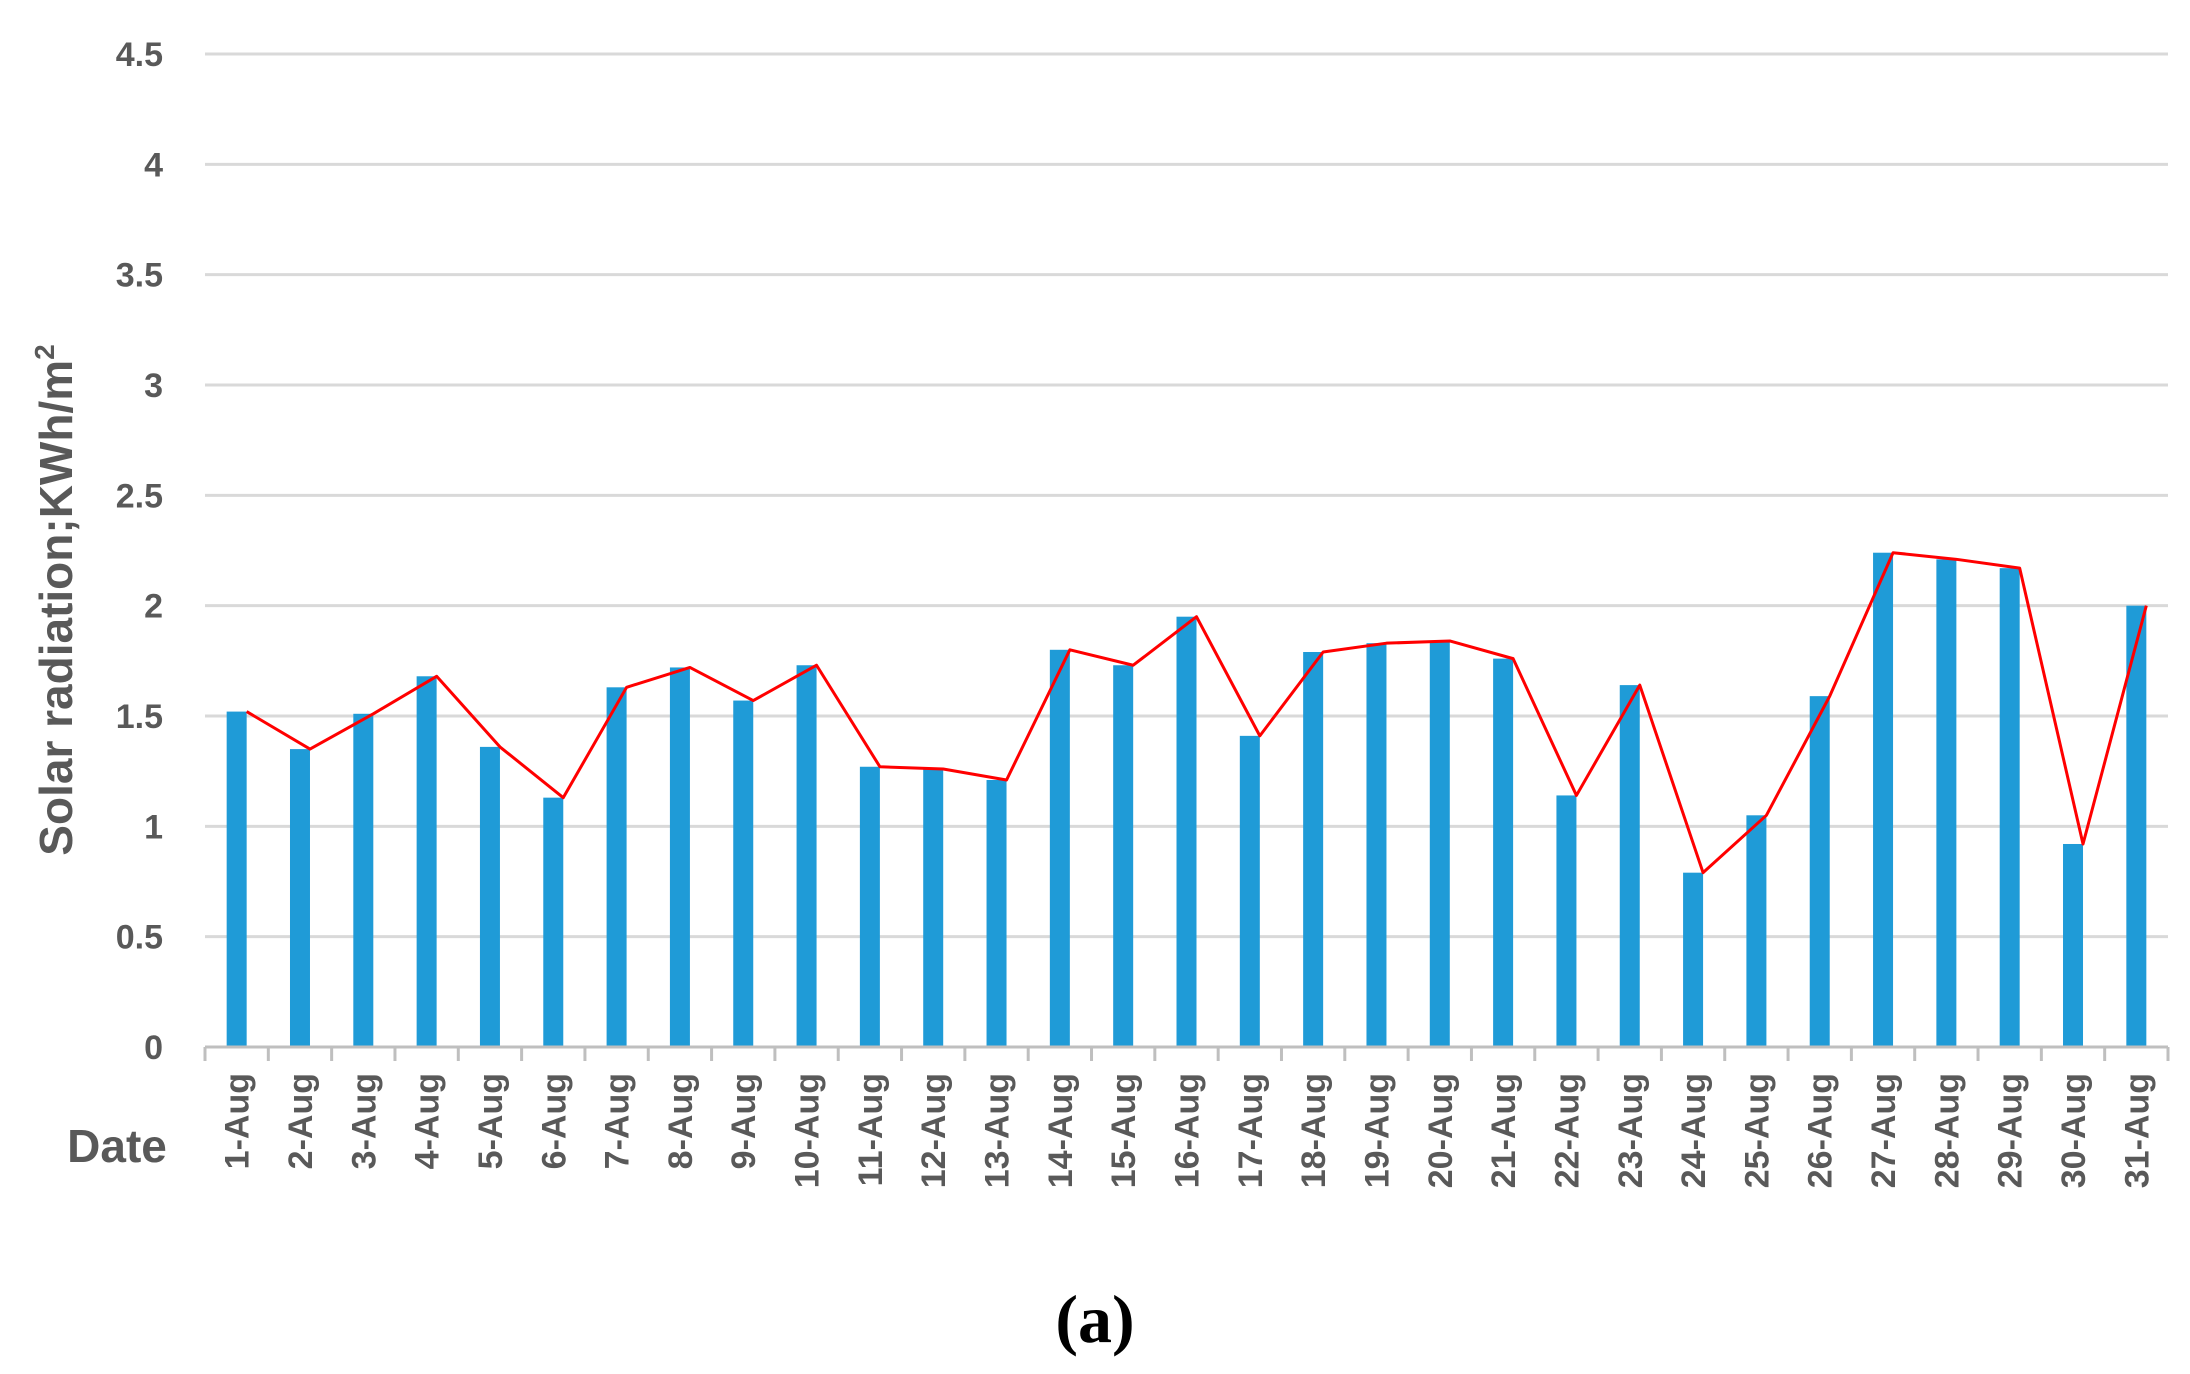  What do you see at coordinates (808, 1130) in the screenshot?
I see `x-tick-label: 10-Aug` at bounding box center [808, 1130].